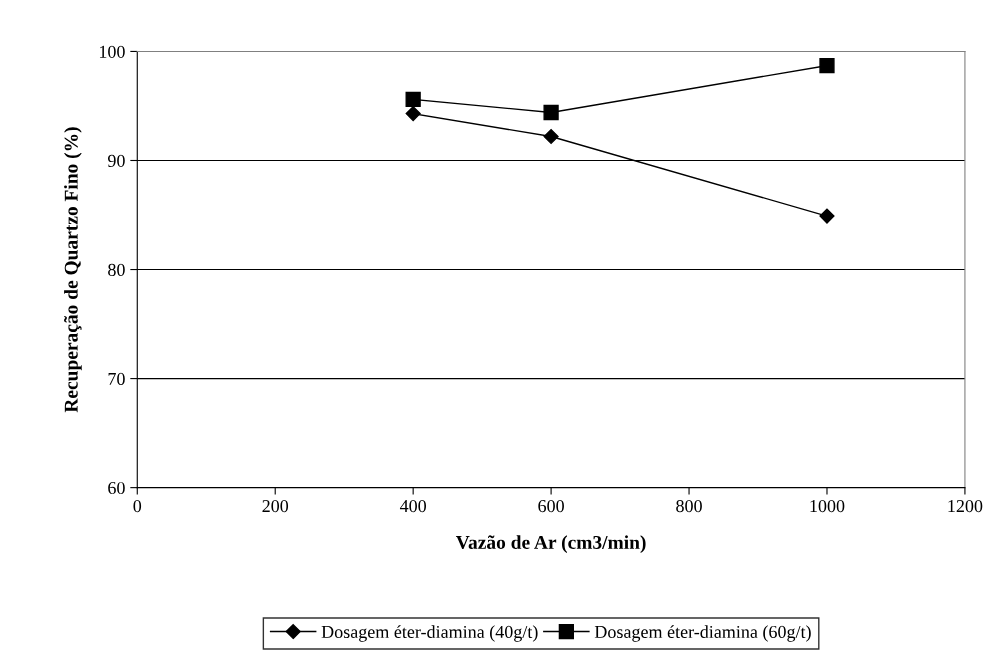 The image size is (1002, 668). Describe the element at coordinates (112, 51) in the screenshot. I see `y-tick-label: 100` at that location.